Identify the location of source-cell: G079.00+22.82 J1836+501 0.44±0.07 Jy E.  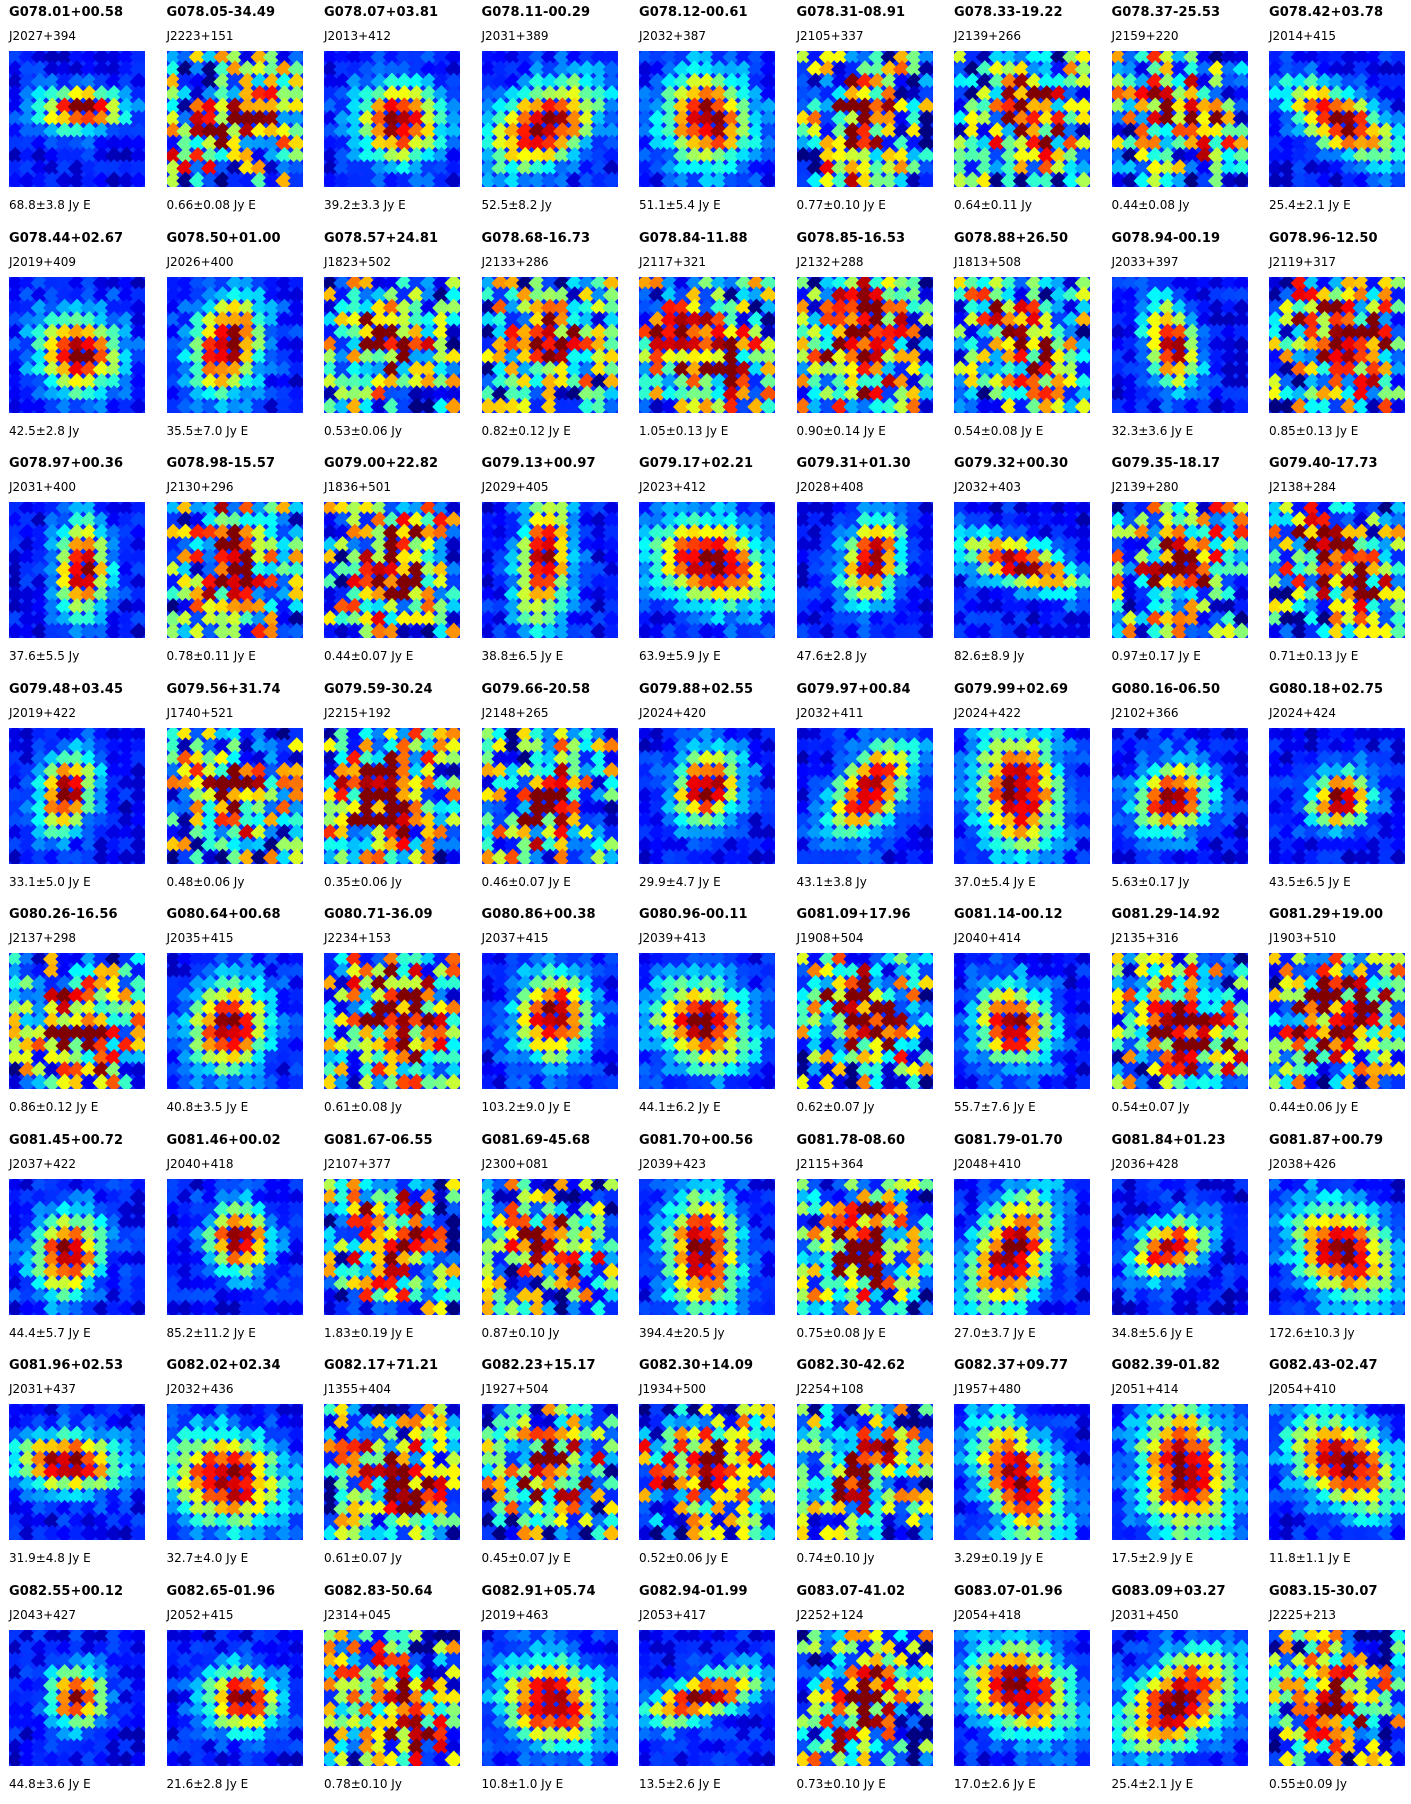
(396, 566).